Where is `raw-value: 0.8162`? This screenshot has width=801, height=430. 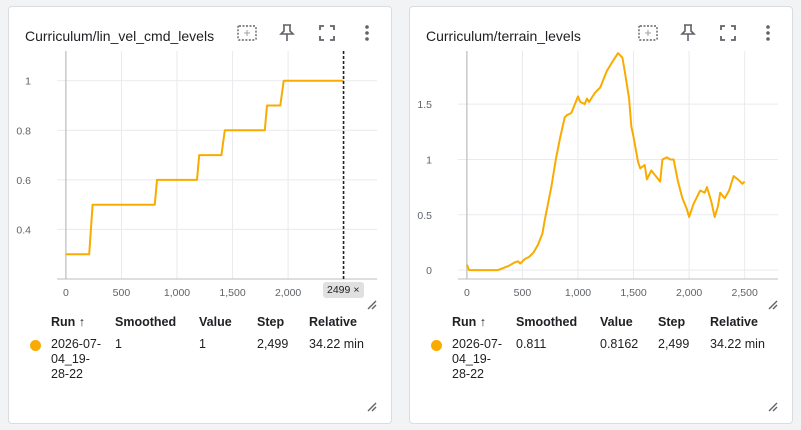
raw-value: 0.8162 is located at coordinates (619, 344).